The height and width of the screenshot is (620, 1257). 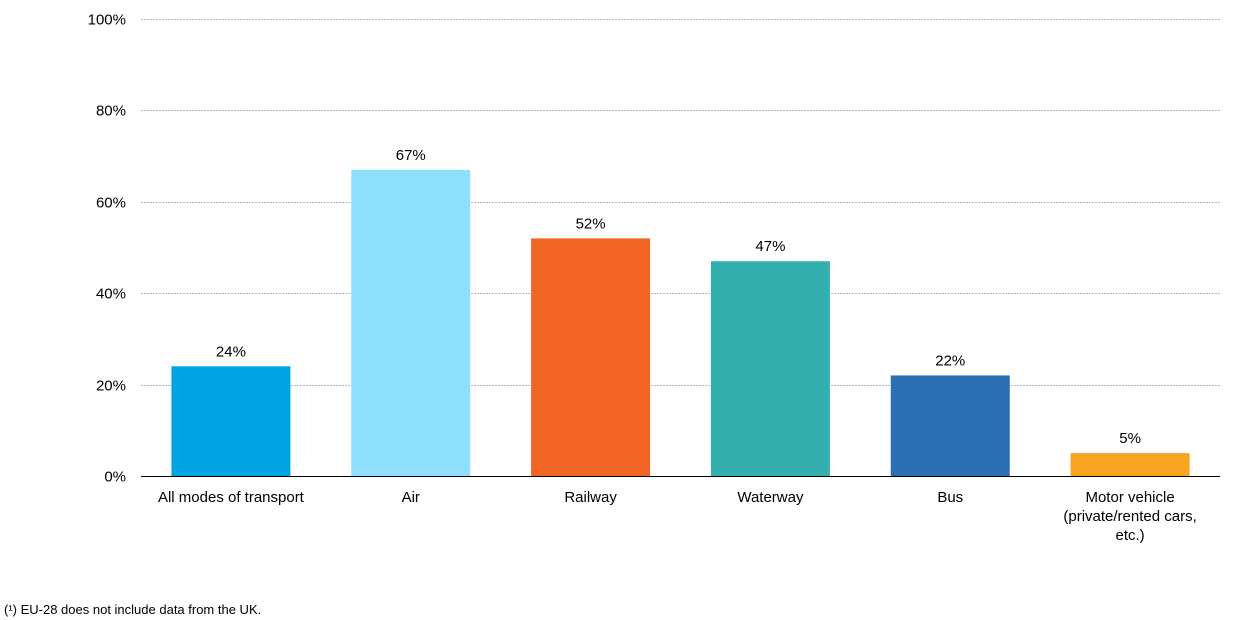 I want to click on x-tick-label-line: Railway, so click(x=590, y=497).